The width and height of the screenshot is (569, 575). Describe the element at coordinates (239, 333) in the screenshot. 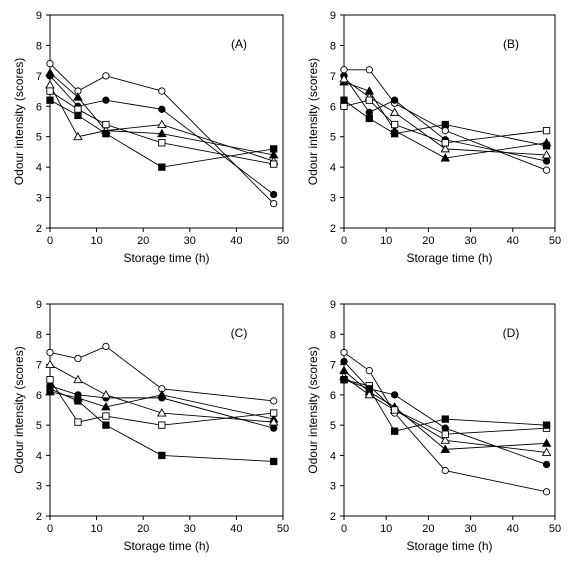

I see `panel-label: (C)` at that location.